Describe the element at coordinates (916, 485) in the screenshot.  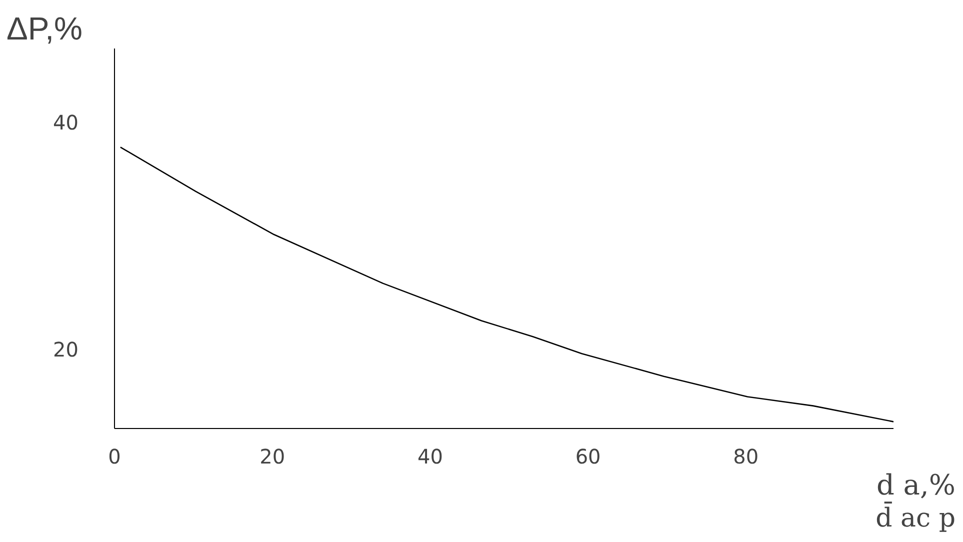
I see `x-axis-title: d a,%` at that location.